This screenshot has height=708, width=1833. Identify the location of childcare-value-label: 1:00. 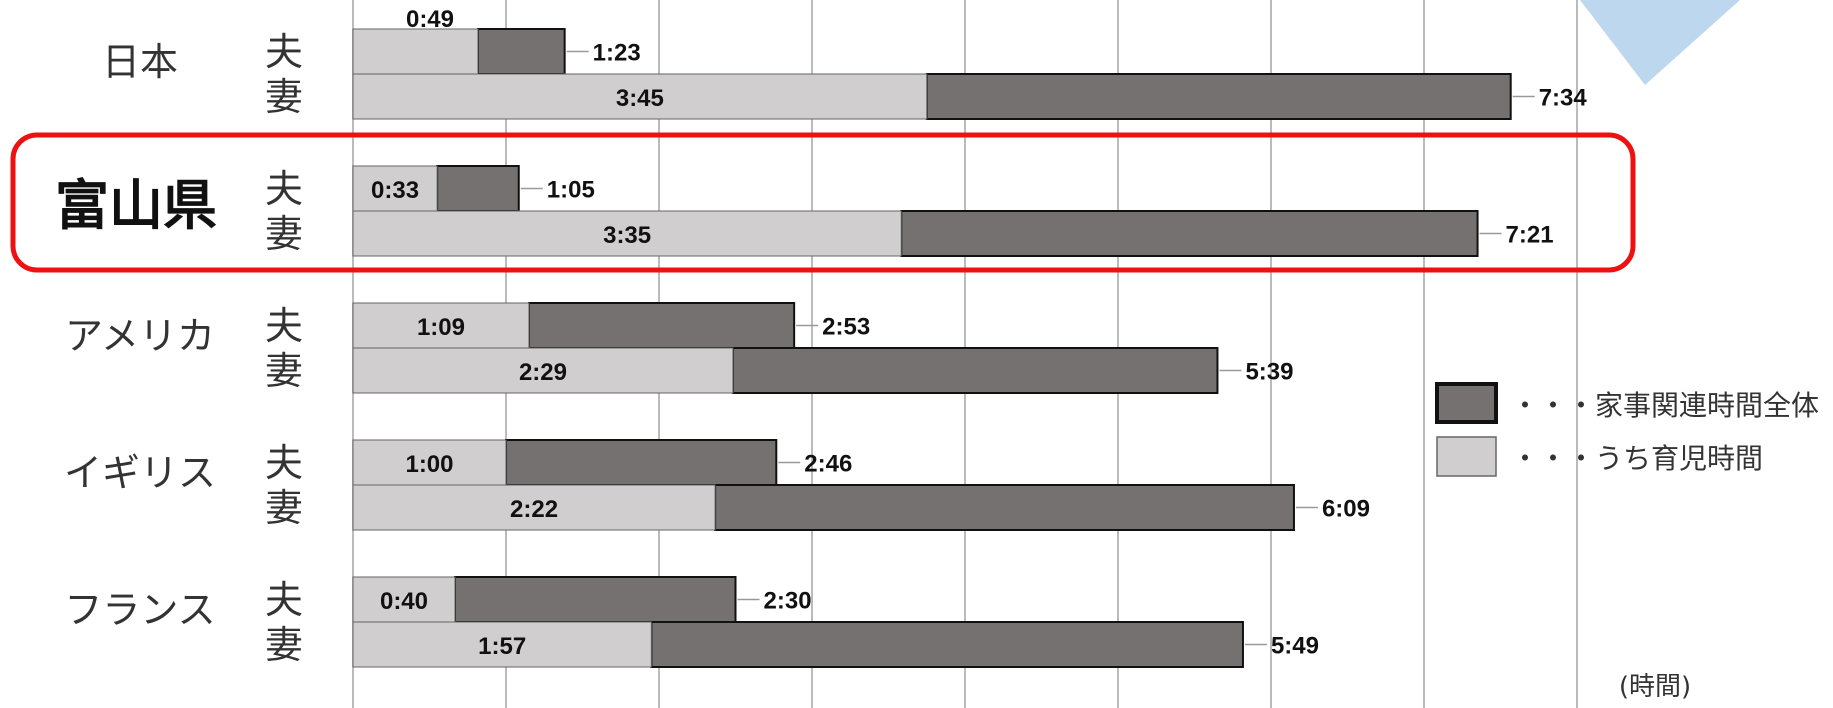
(429, 464).